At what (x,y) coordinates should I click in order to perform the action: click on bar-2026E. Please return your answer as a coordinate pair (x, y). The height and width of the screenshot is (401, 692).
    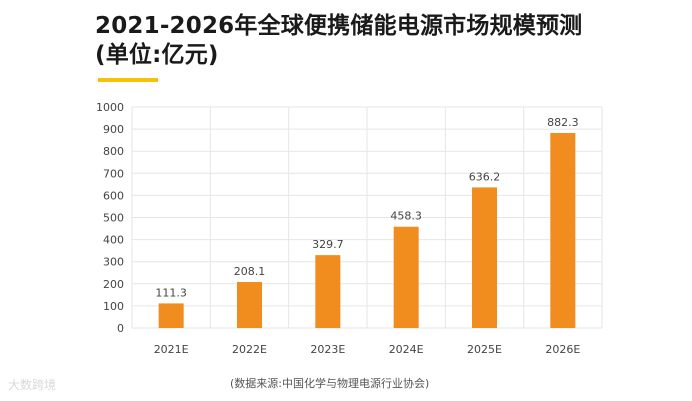
    Looking at the image, I should click on (563, 230).